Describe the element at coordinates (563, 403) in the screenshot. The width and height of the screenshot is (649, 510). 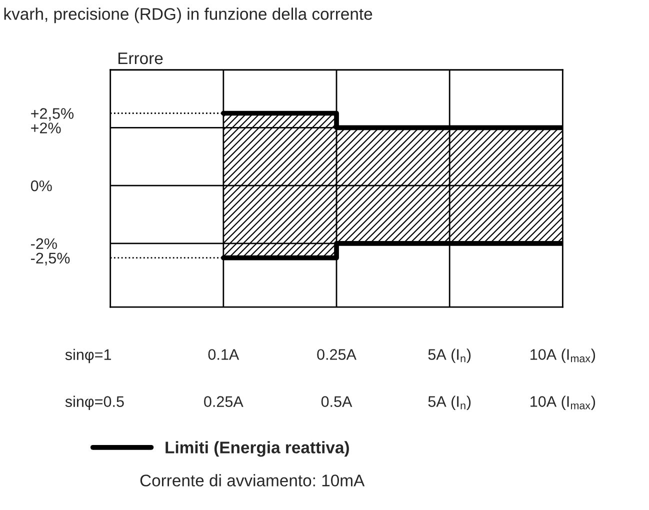
I see `text: 10A (I$_{max}$)` at that location.